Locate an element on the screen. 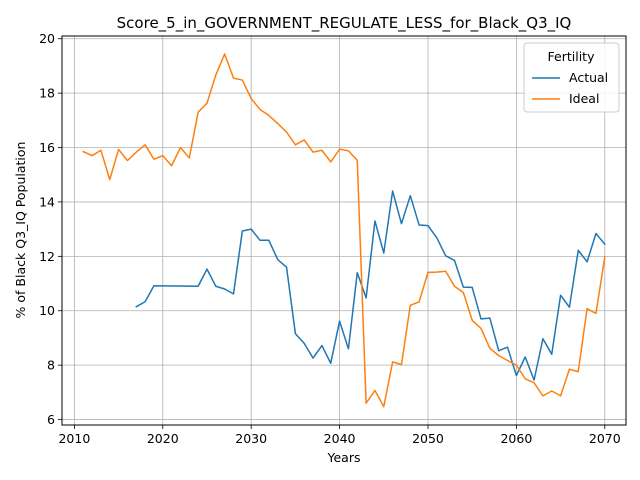 The image size is (640, 480). x-tick-label: 2010 is located at coordinates (74, 438).